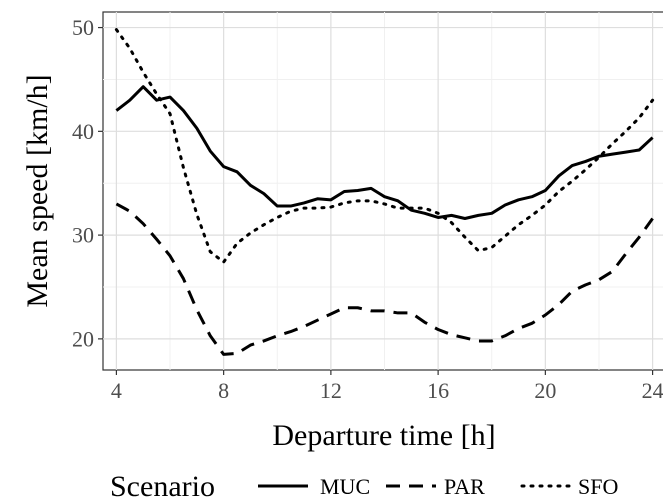  I want to click on y-tick-label: 50, so click(83, 27).